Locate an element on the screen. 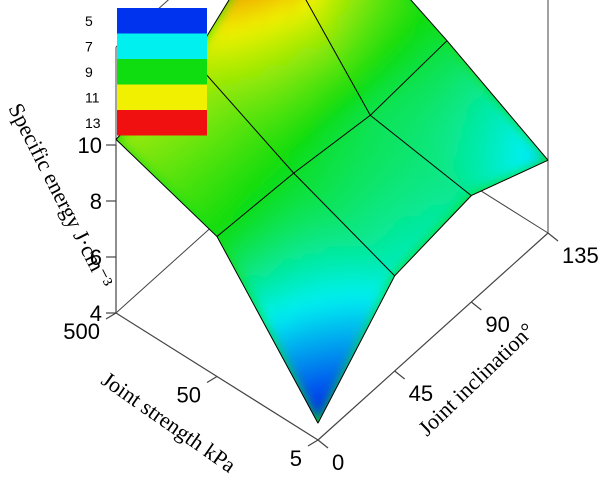 This screenshot has width=600, height=491. y-tick-label: 500 is located at coordinates (81, 331).